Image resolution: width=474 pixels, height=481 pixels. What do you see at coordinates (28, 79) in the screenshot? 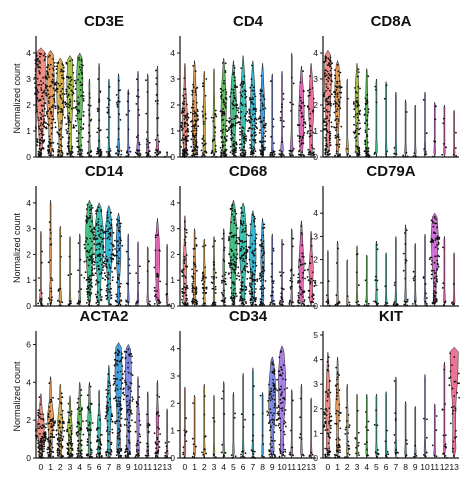
I see `y-tick-label: 3` at bounding box center [28, 79].